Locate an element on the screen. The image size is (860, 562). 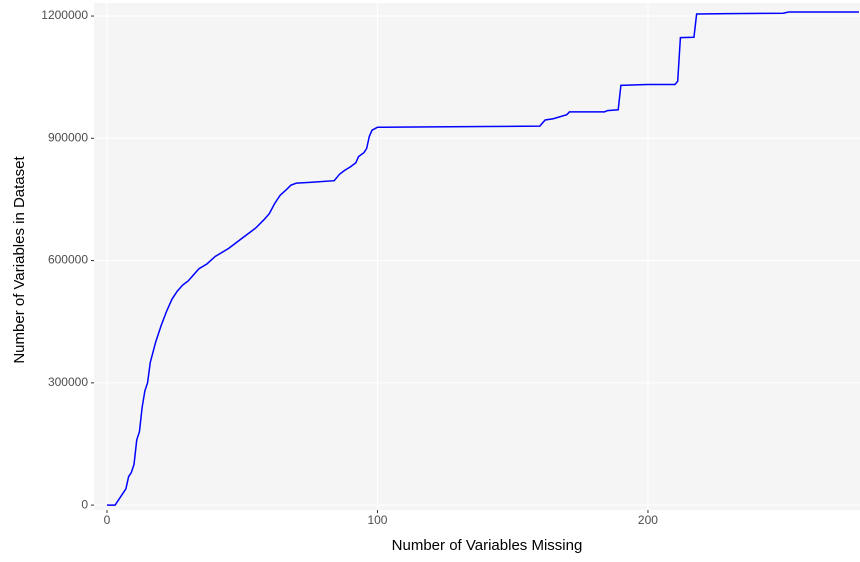
x-axis-title: Number of Variables Missing is located at coordinates (487, 545).